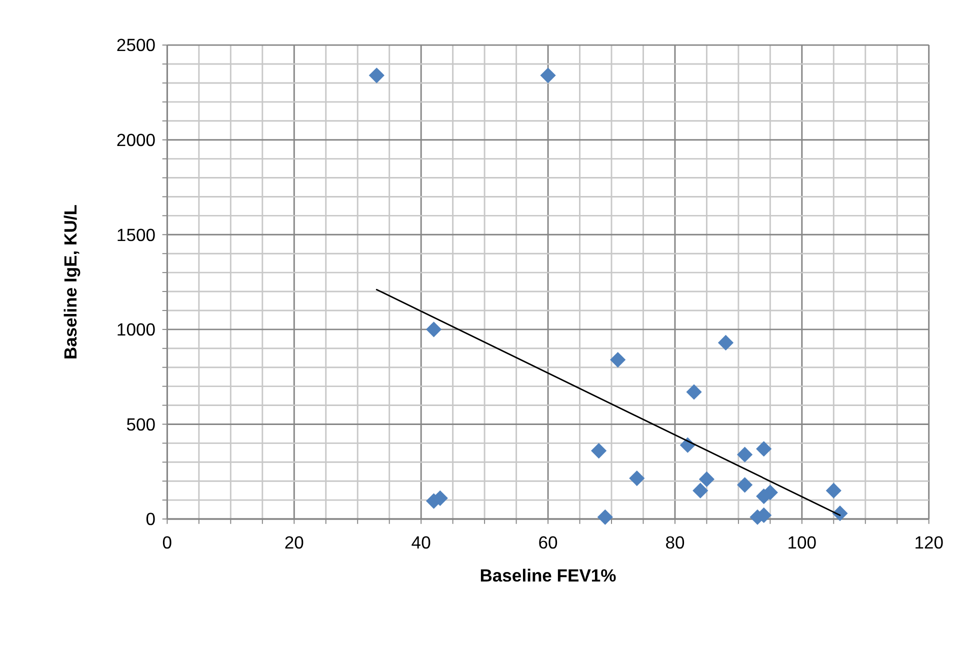  Describe the element at coordinates (675, 542) in the screenshot. I see `x-tick-label: 80` at that location.